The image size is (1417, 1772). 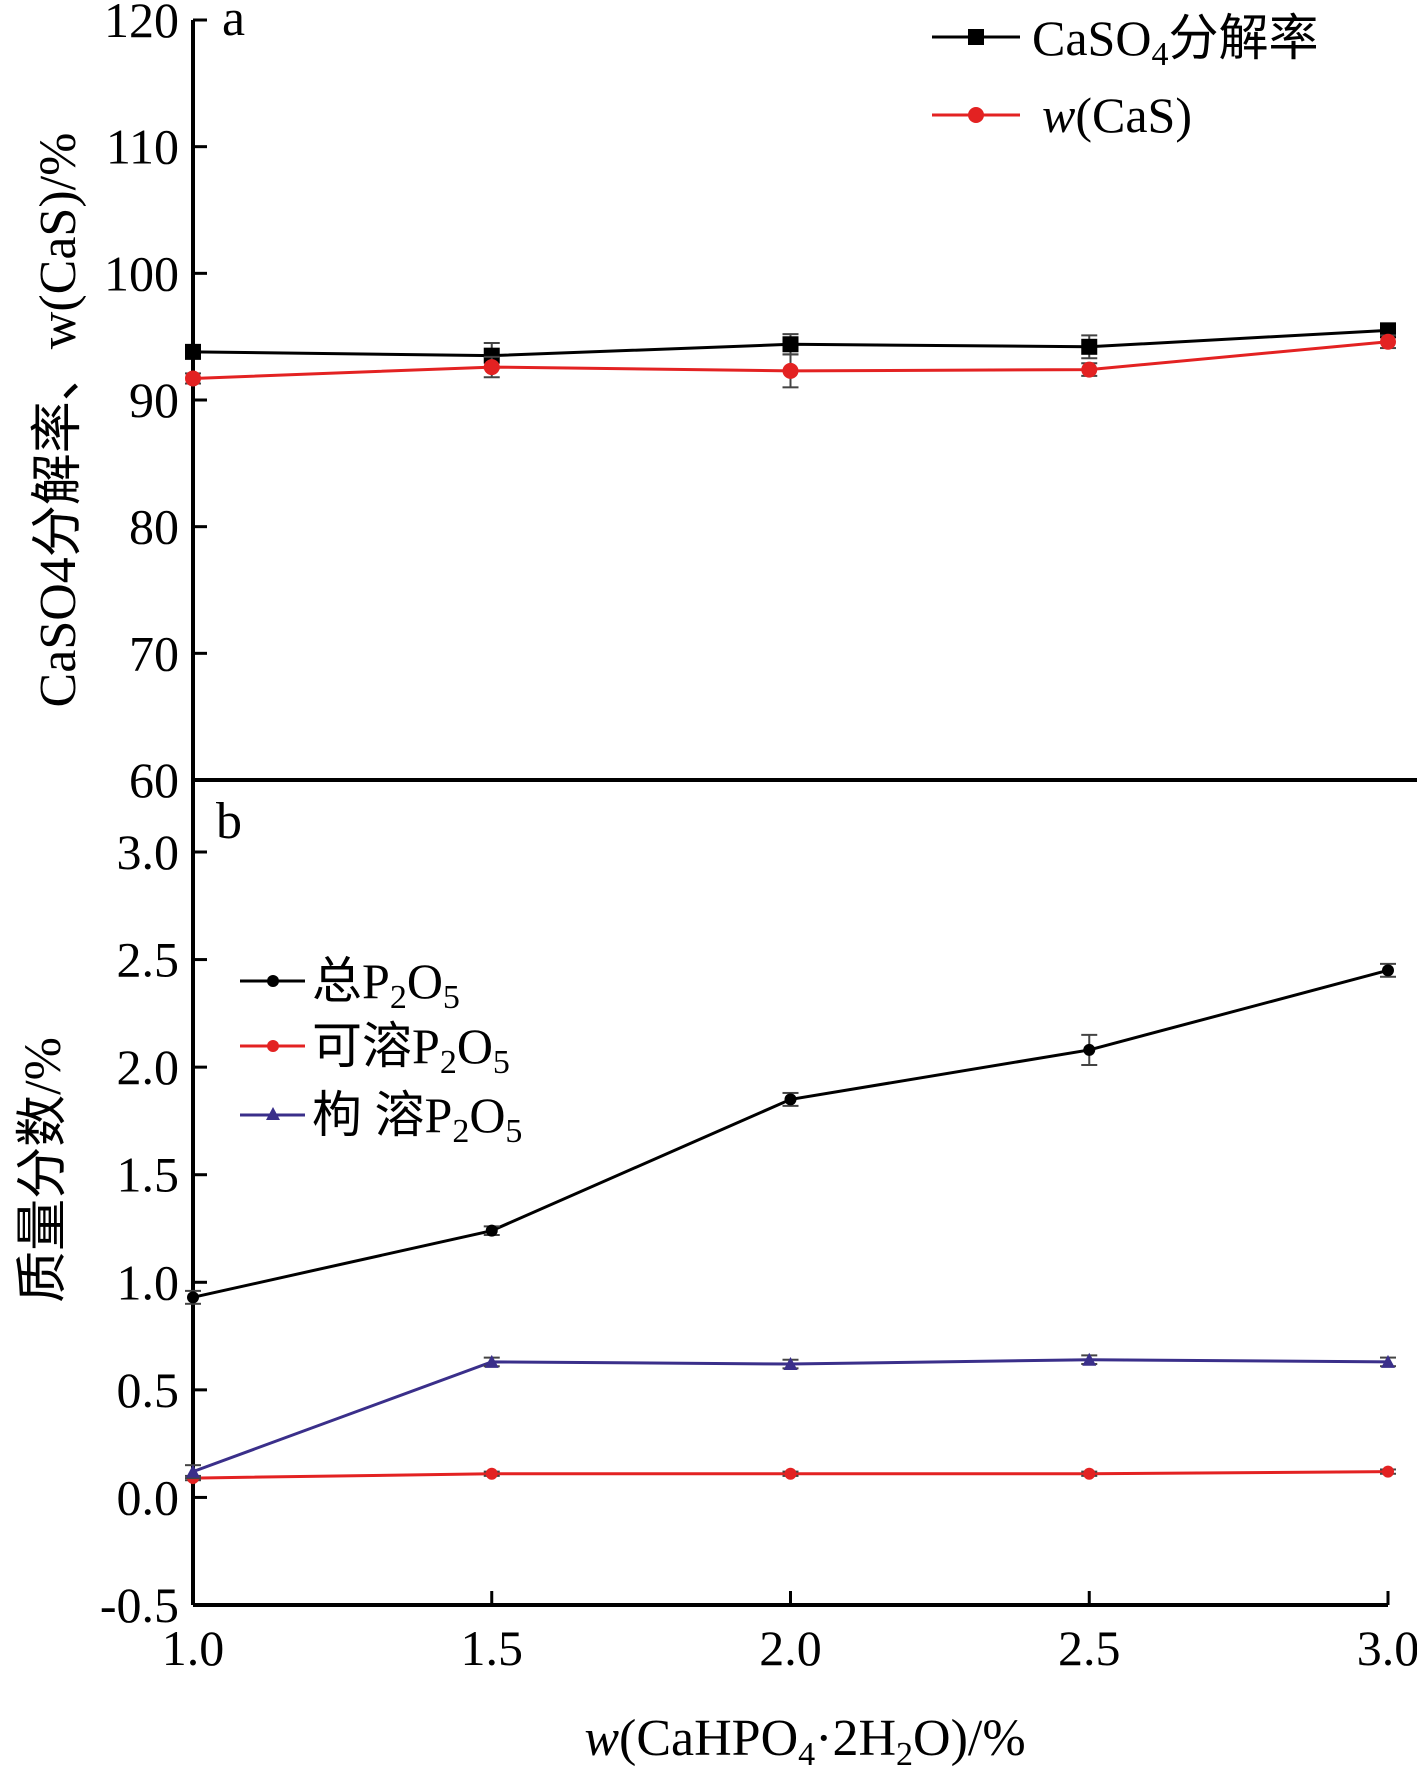 I want to click on panel-b-y-axis-label: 质量分数/%, so click(x=43, y=1170).